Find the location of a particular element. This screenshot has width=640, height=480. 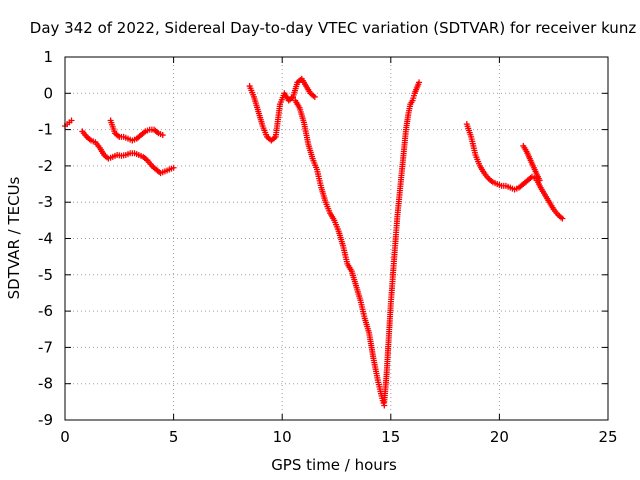

series-seg1 is located at coordinates (68, 123).